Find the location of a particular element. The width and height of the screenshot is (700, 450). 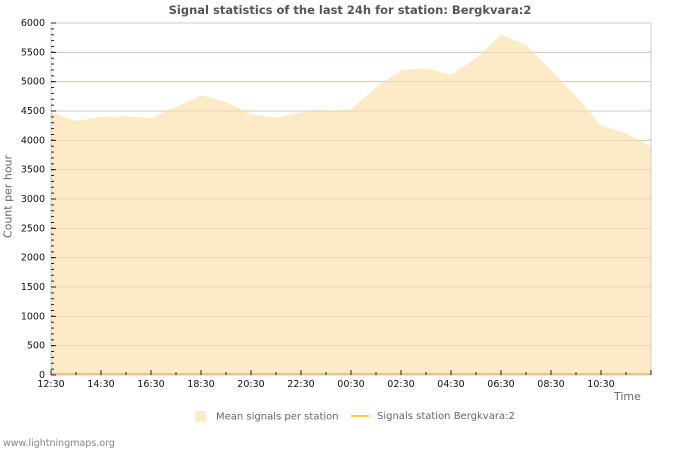

svg-text: 0 is located at coordinates (42, 375).